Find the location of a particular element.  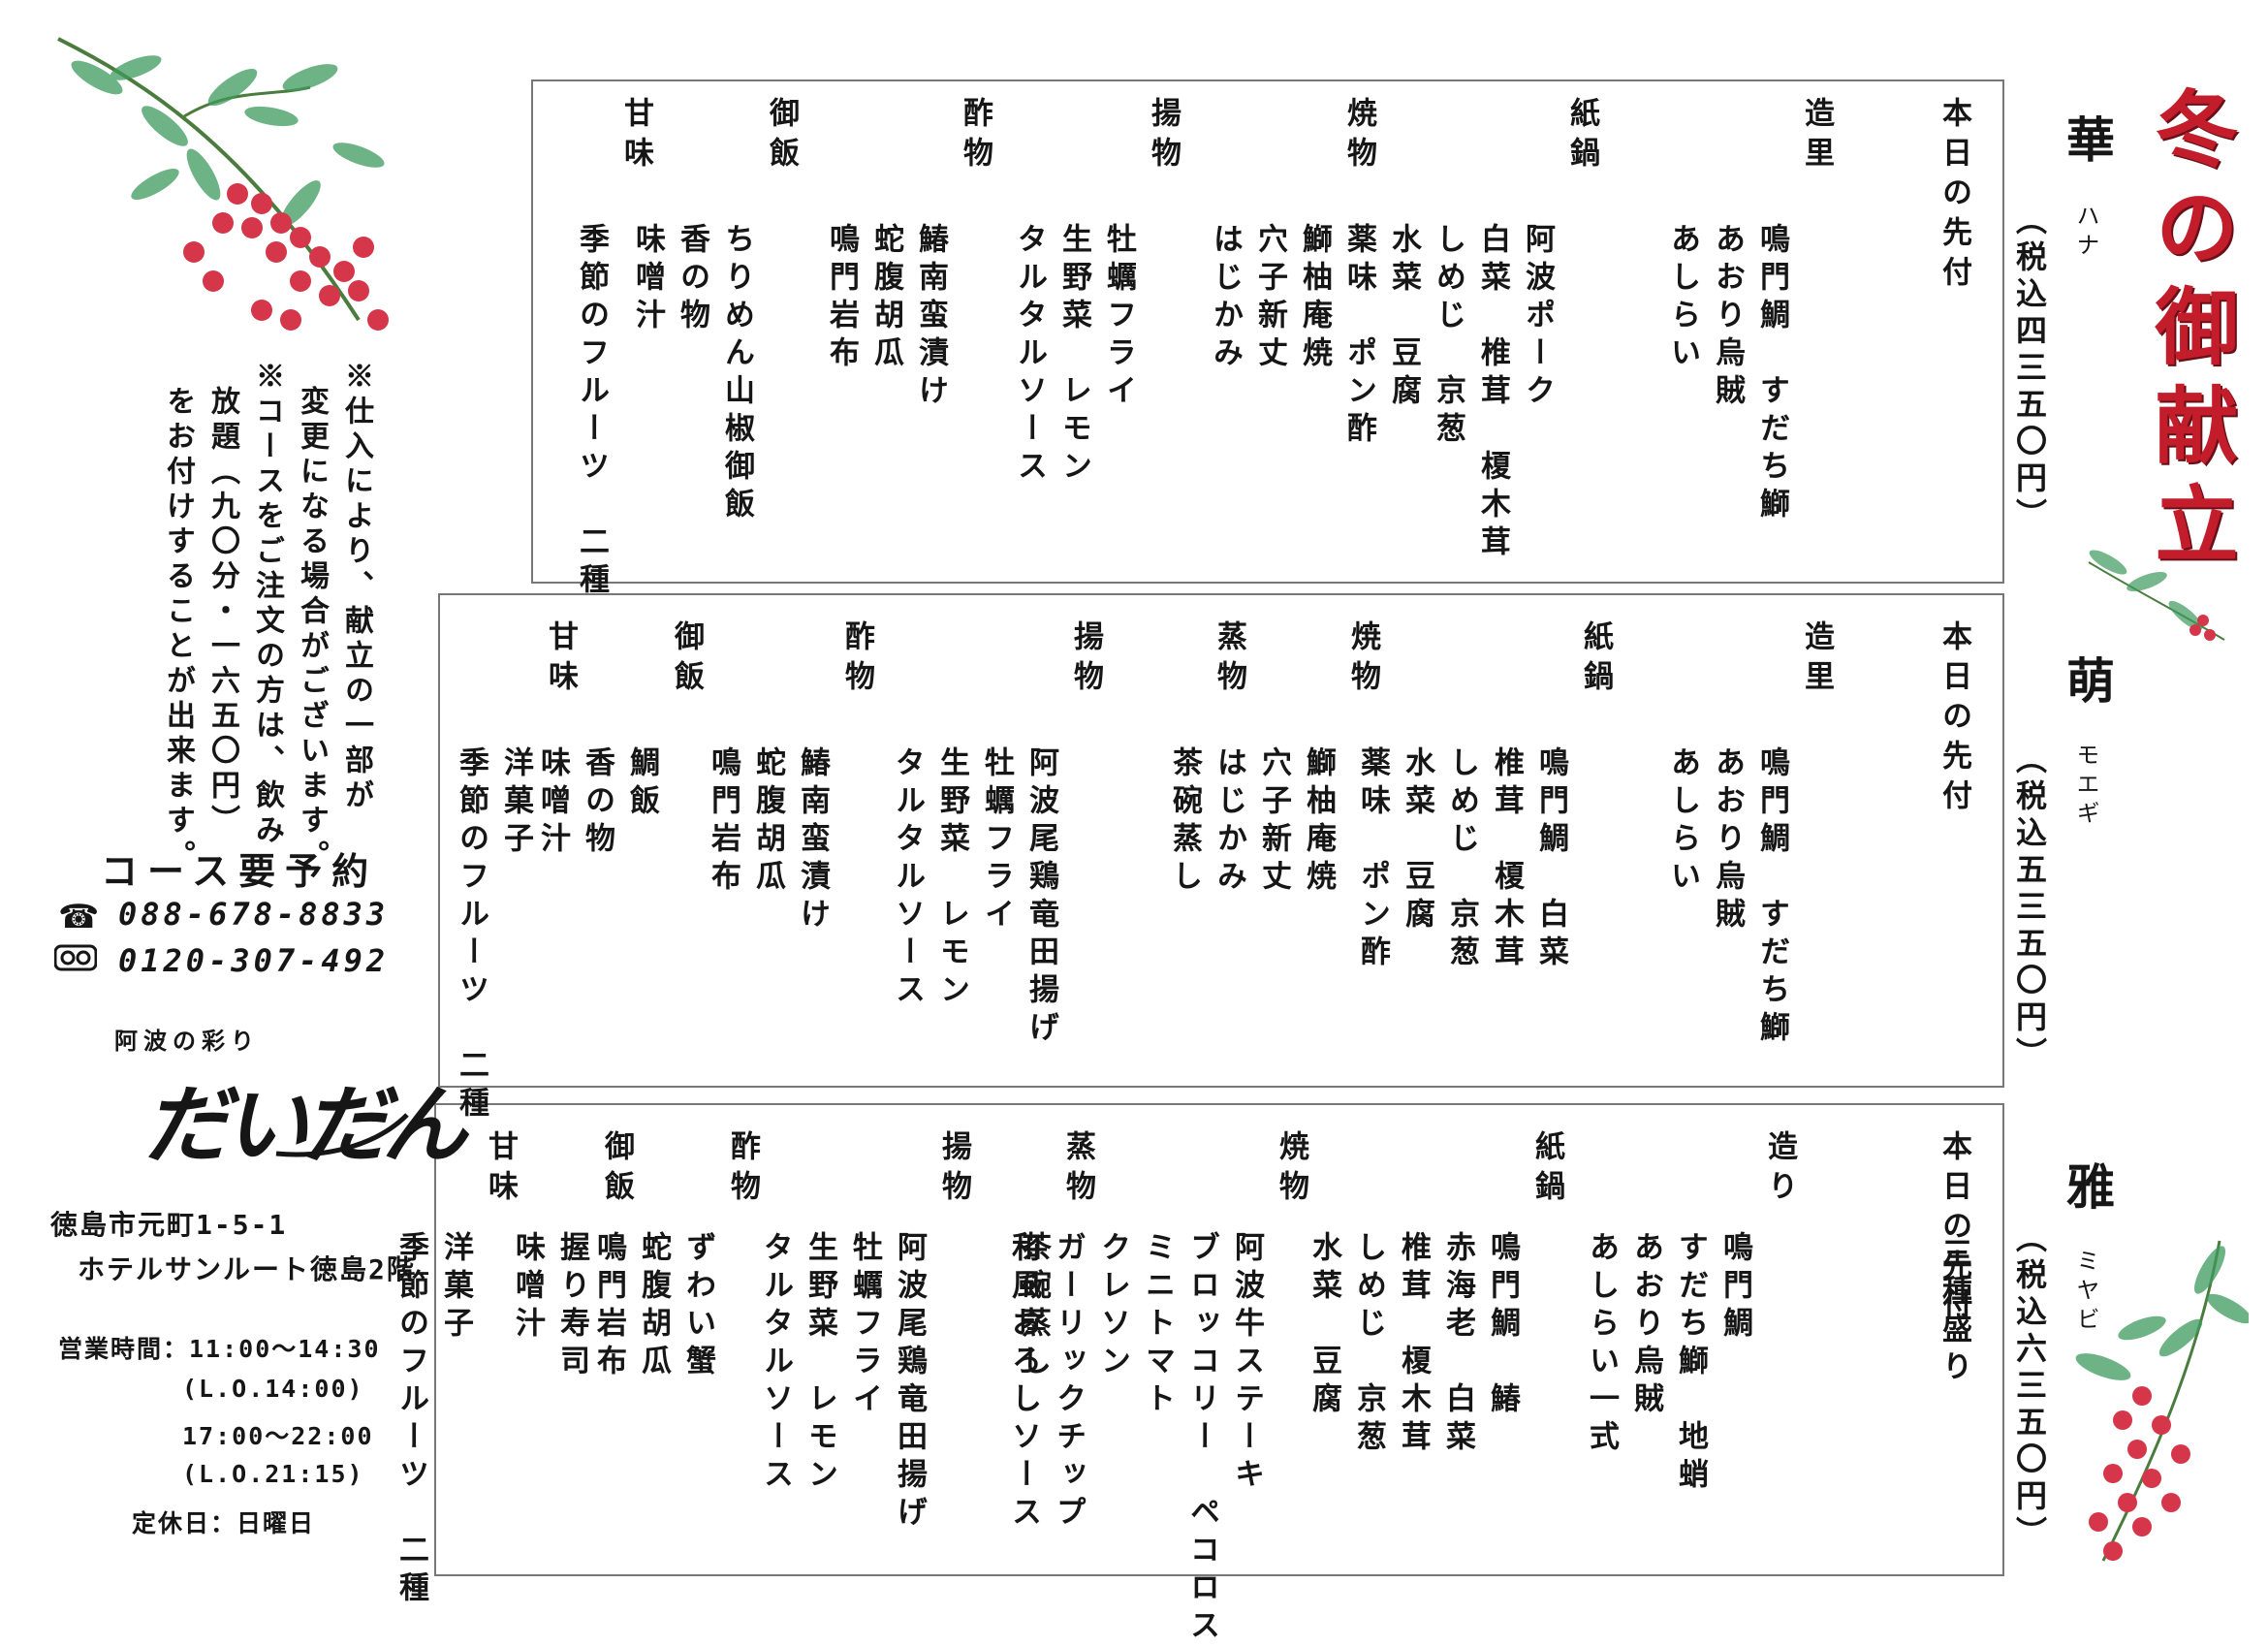

course-price-hana: （税込四三五〇円） is located at coordinates (2030, 369).